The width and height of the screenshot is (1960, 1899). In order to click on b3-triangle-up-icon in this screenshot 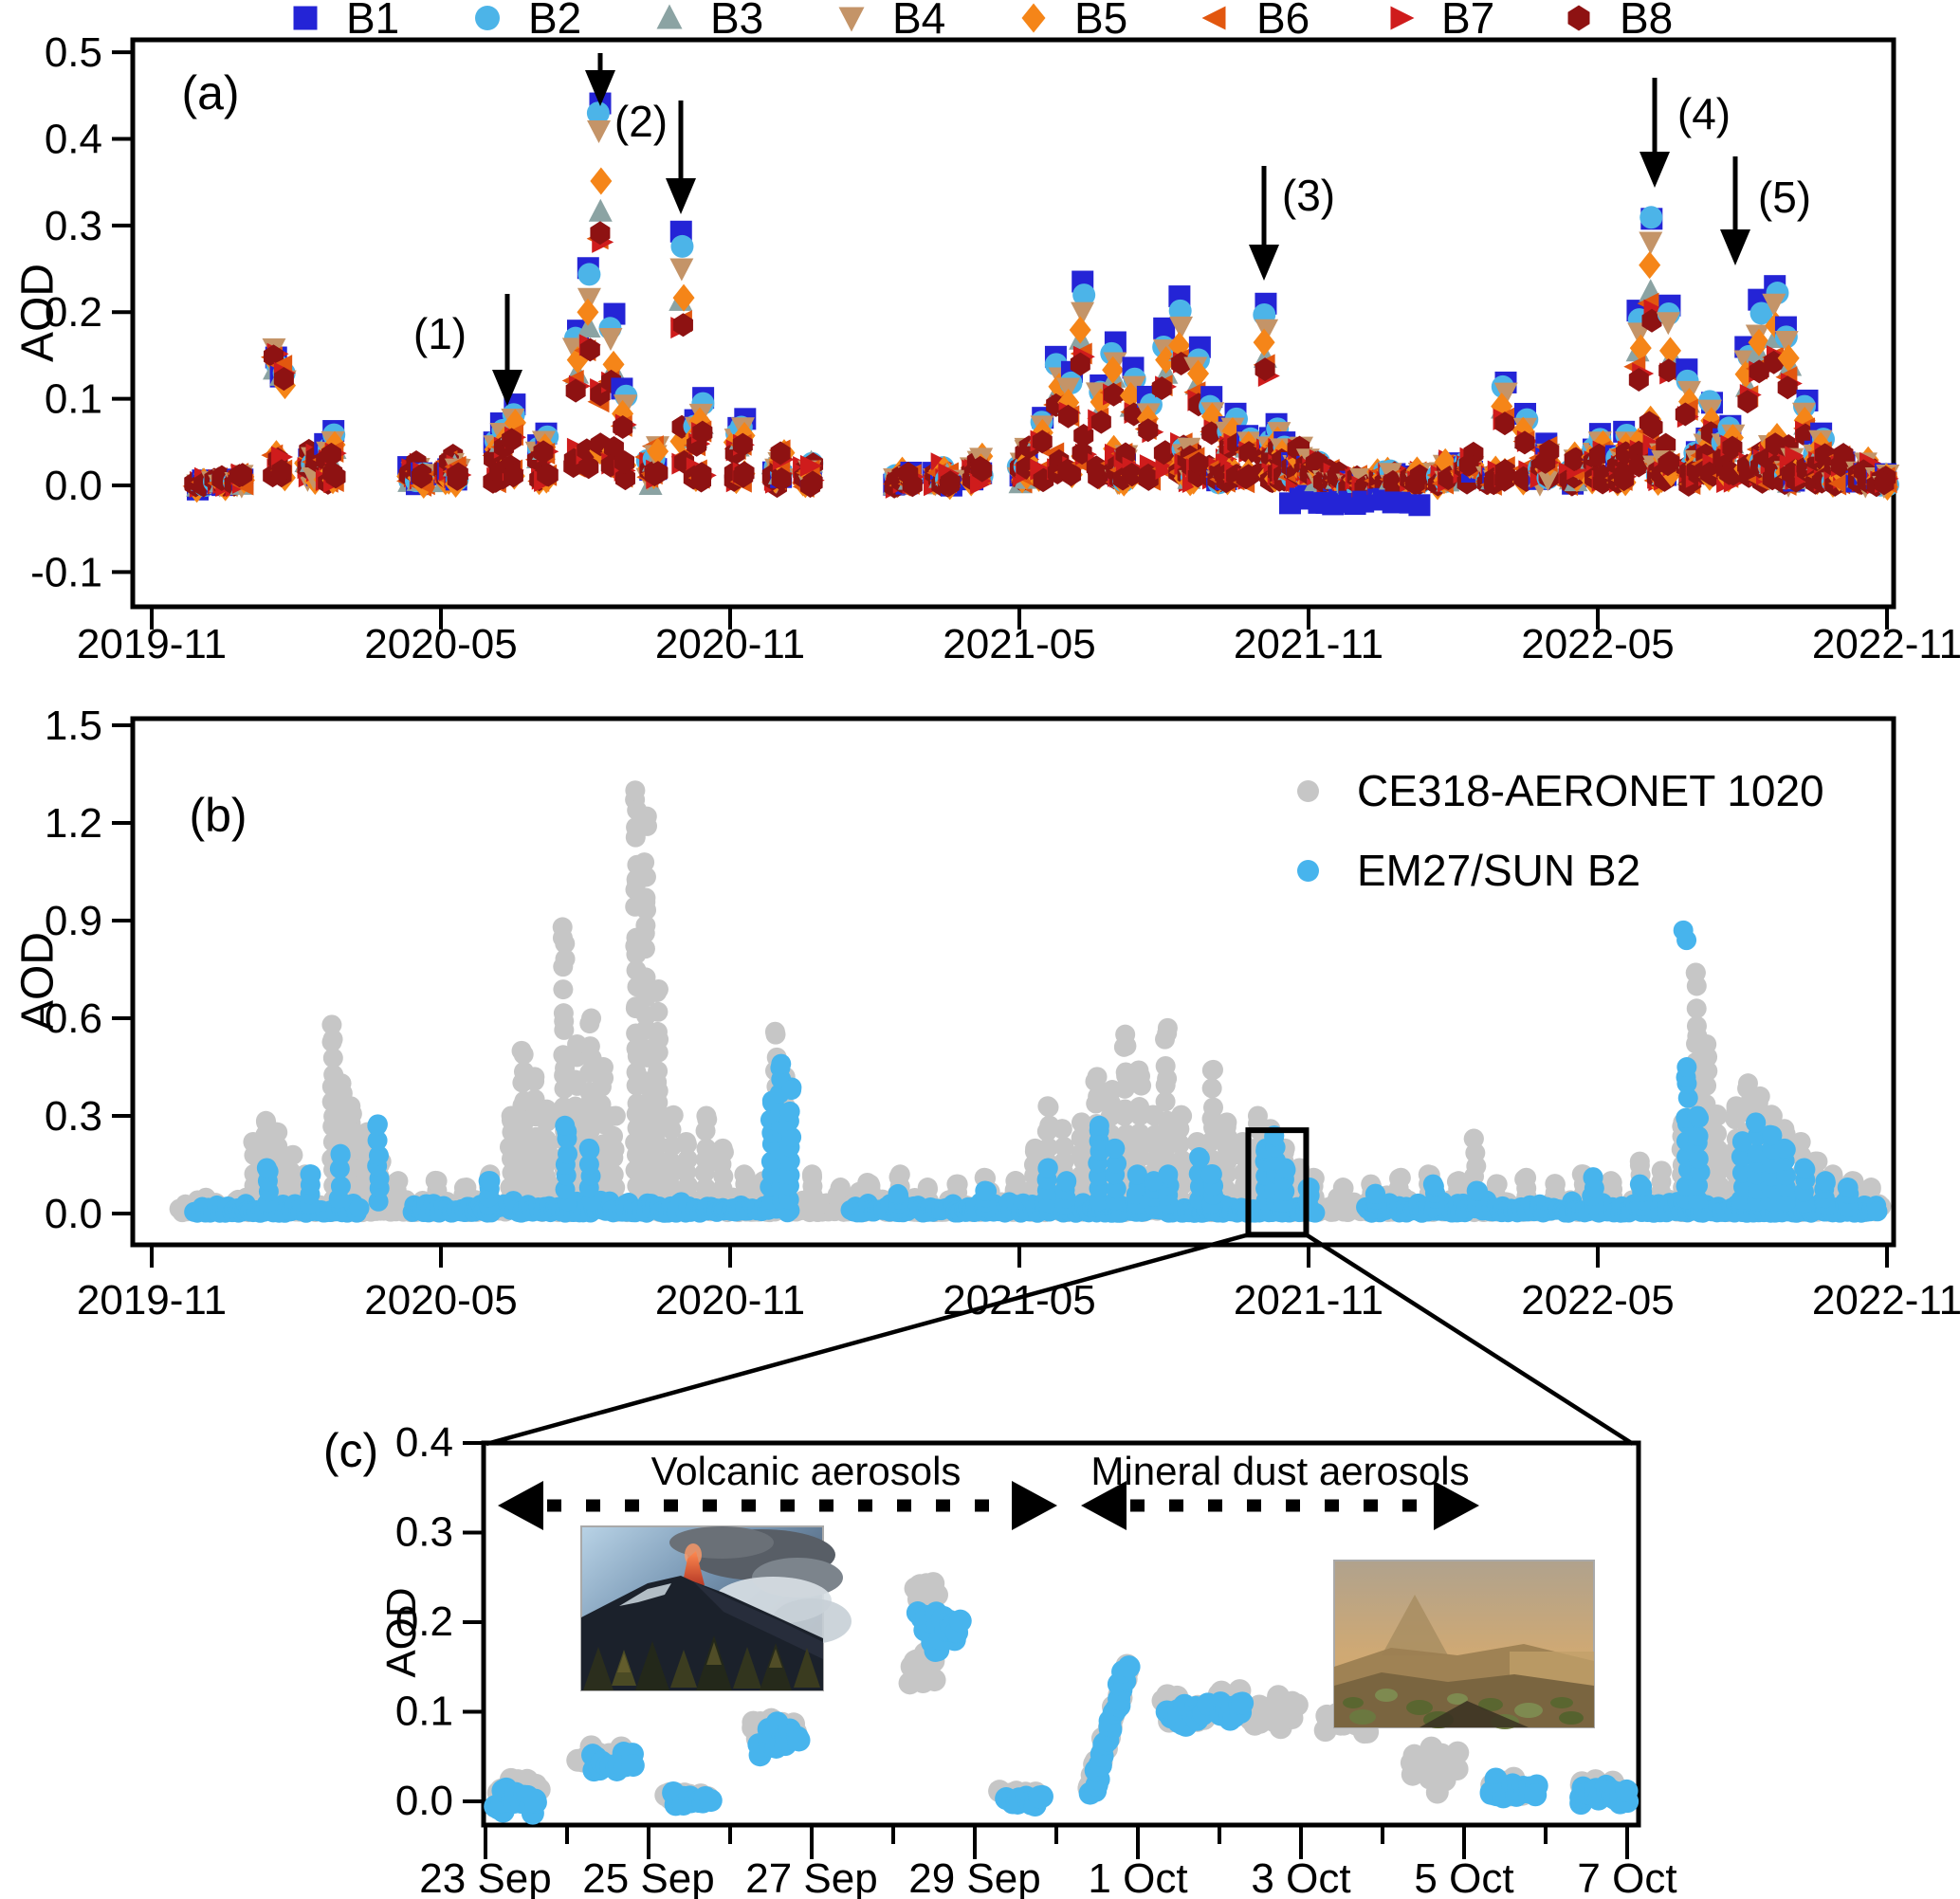, I will do `click(669, 16)`.